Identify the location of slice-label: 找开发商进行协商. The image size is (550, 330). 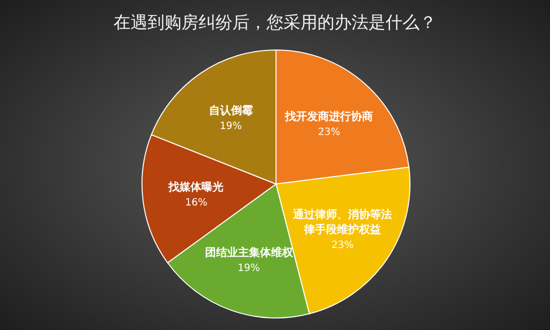
(329, 117).